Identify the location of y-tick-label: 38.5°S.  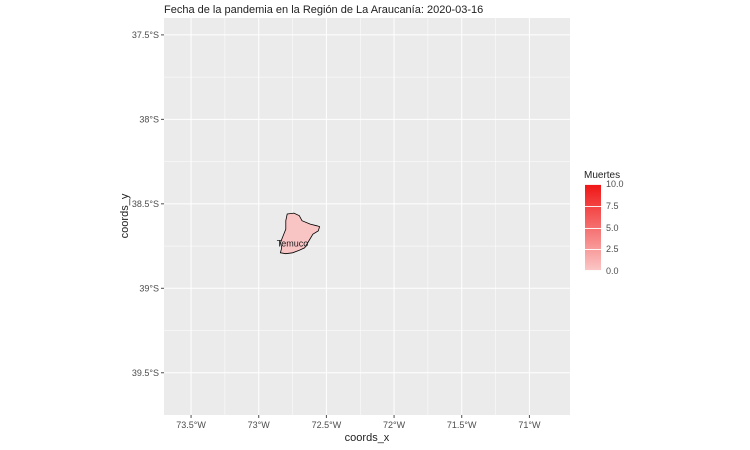
(145, 204).